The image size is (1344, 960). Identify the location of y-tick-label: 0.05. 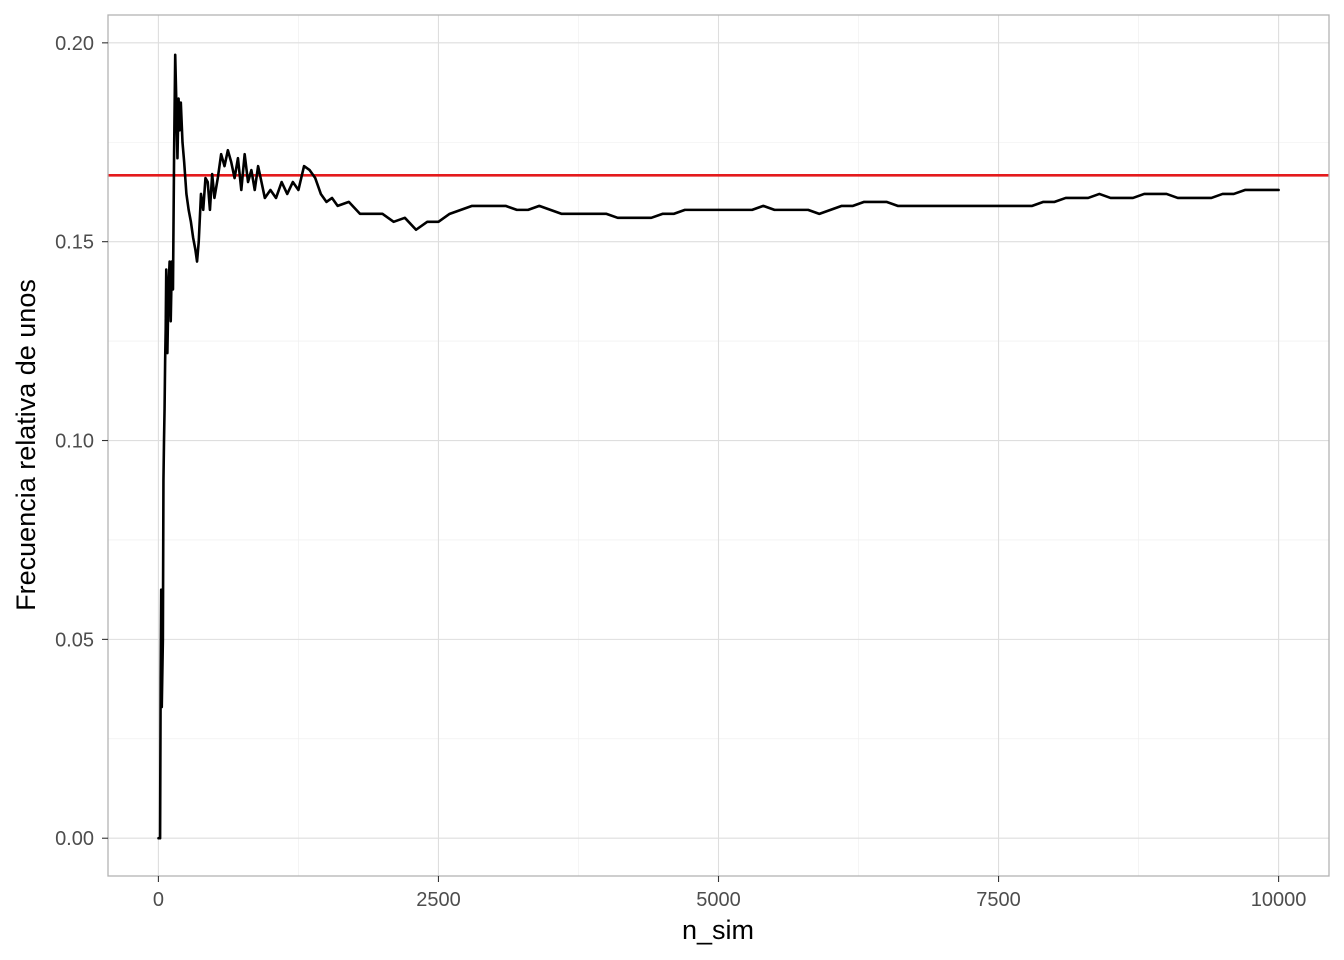
(74, 640).